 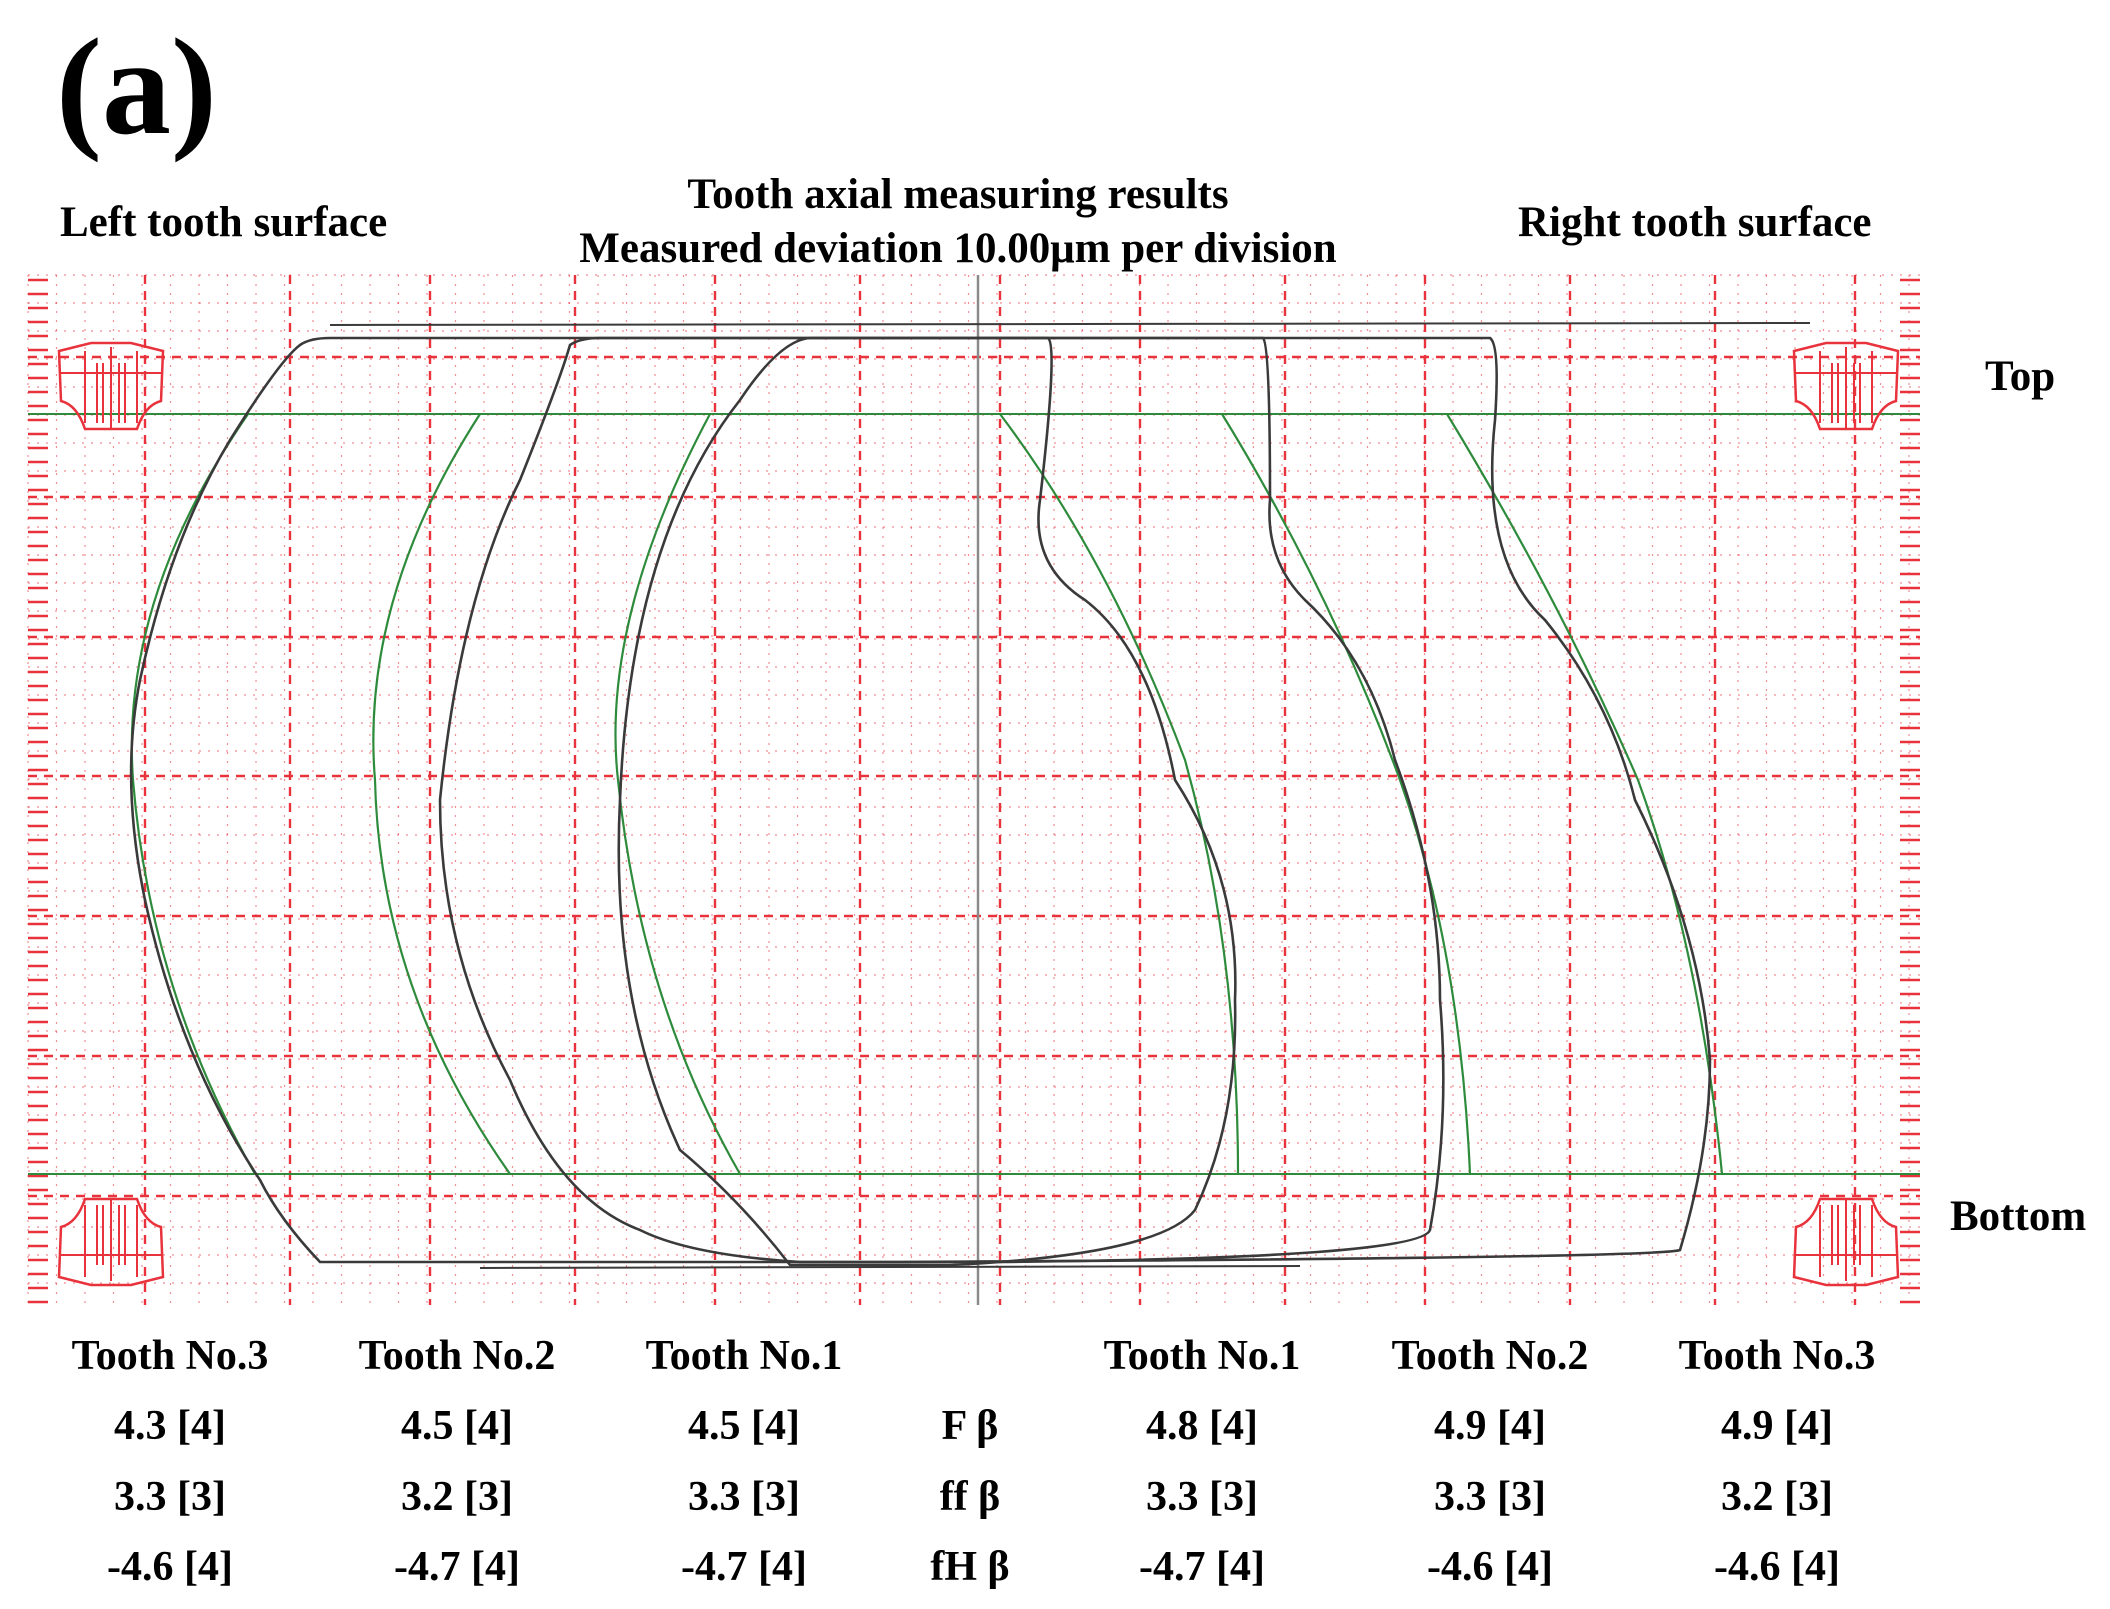 I want to click on top-scan-line, so click(x=1070, y=324).